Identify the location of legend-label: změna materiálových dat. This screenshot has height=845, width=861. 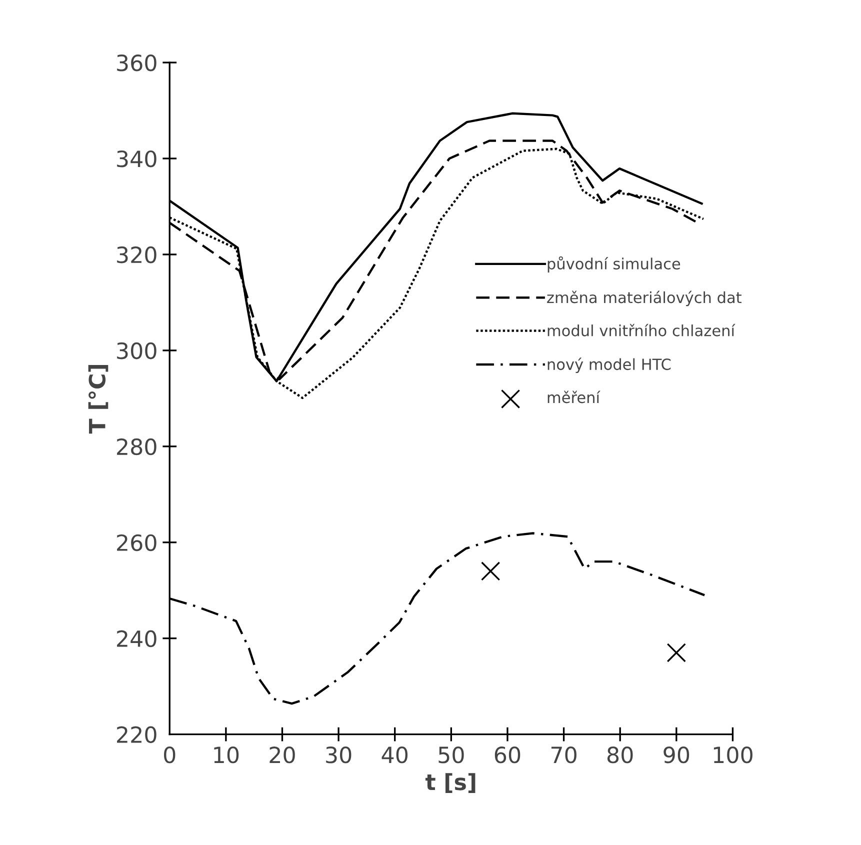
(644, 298).